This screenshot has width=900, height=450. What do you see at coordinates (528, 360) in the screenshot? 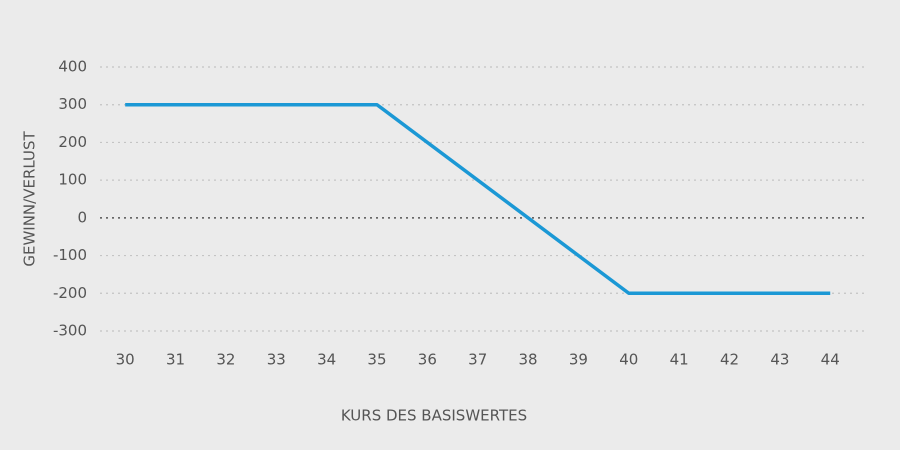
I see `x-tick-label: 38` at bounding box center [528, 360].